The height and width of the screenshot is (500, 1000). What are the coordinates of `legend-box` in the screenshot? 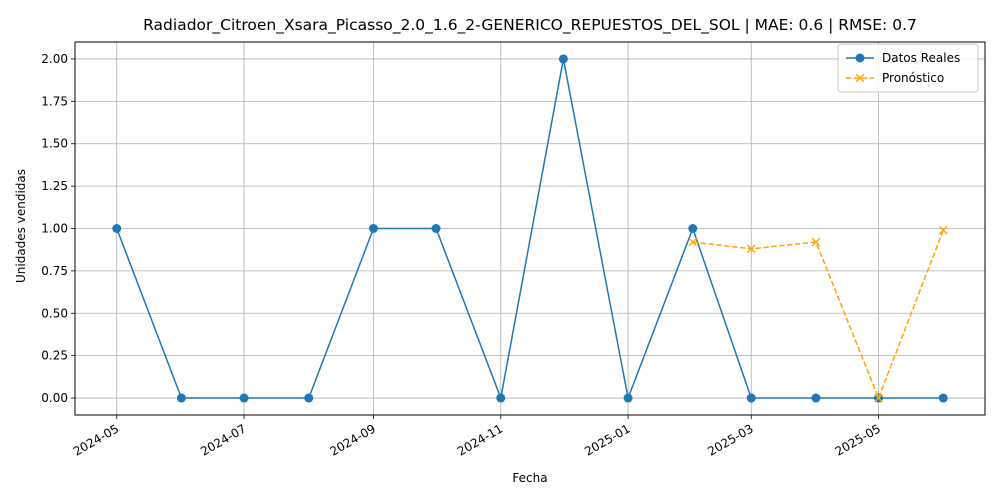 It's located at (908, 68).